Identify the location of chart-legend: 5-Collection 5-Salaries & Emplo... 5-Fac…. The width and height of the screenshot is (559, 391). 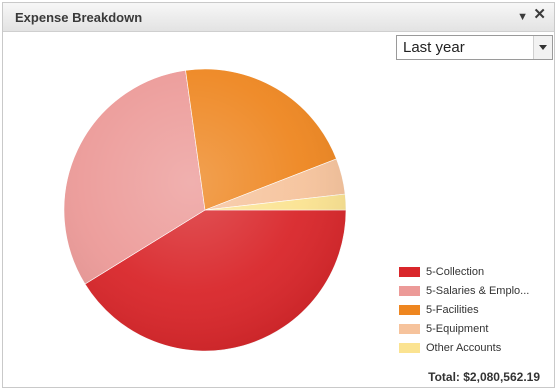
(464, 309).